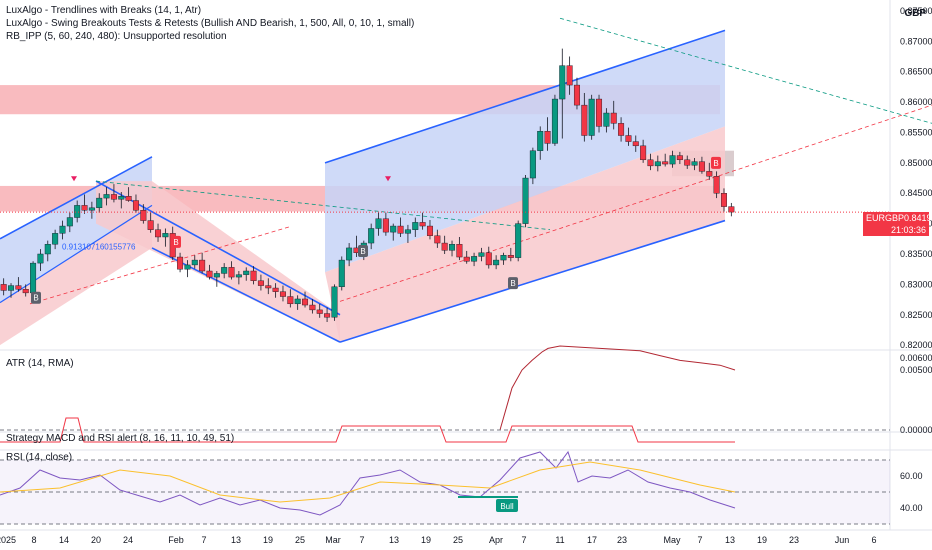 The image size is (932, 550). I want to click on time-tick-label: Jun, so click(842, 540).